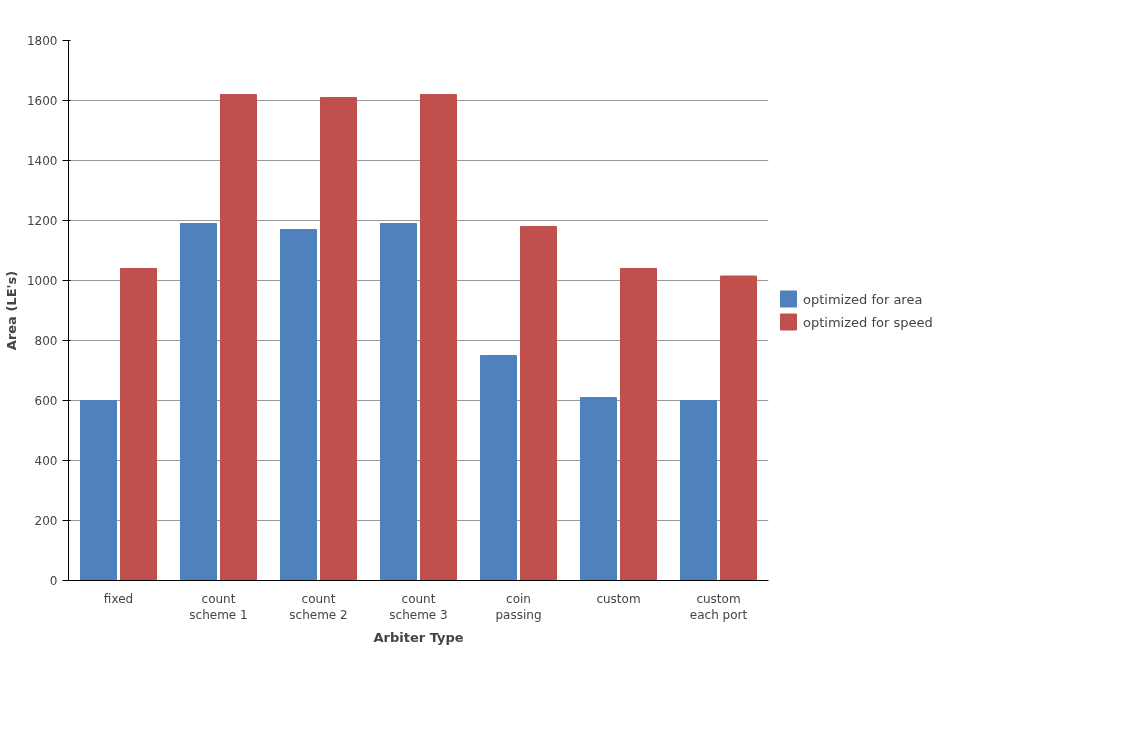 The height and width of the screenshot is (735, 1145). I want to click on y-tick-label: 800, so click(46, 341).